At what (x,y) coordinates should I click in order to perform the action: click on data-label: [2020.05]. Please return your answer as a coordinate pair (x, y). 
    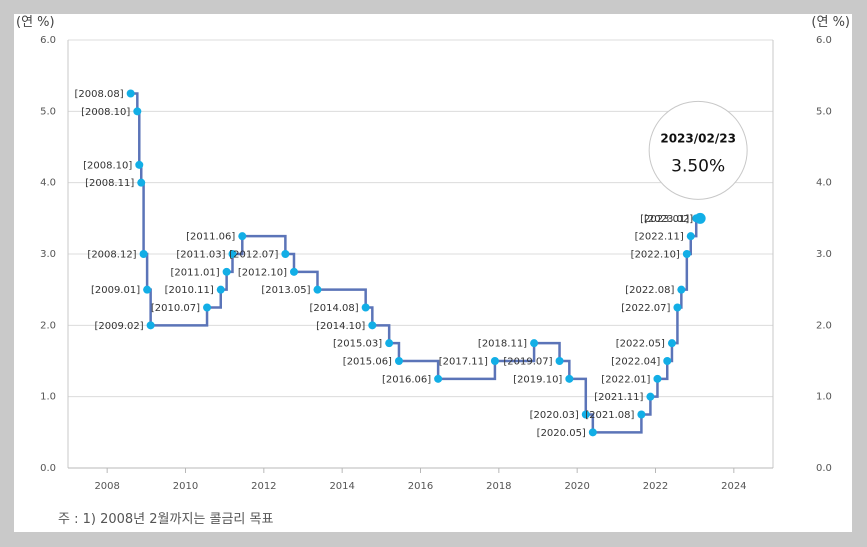
    Looking at the image, I should click on (561, 433).